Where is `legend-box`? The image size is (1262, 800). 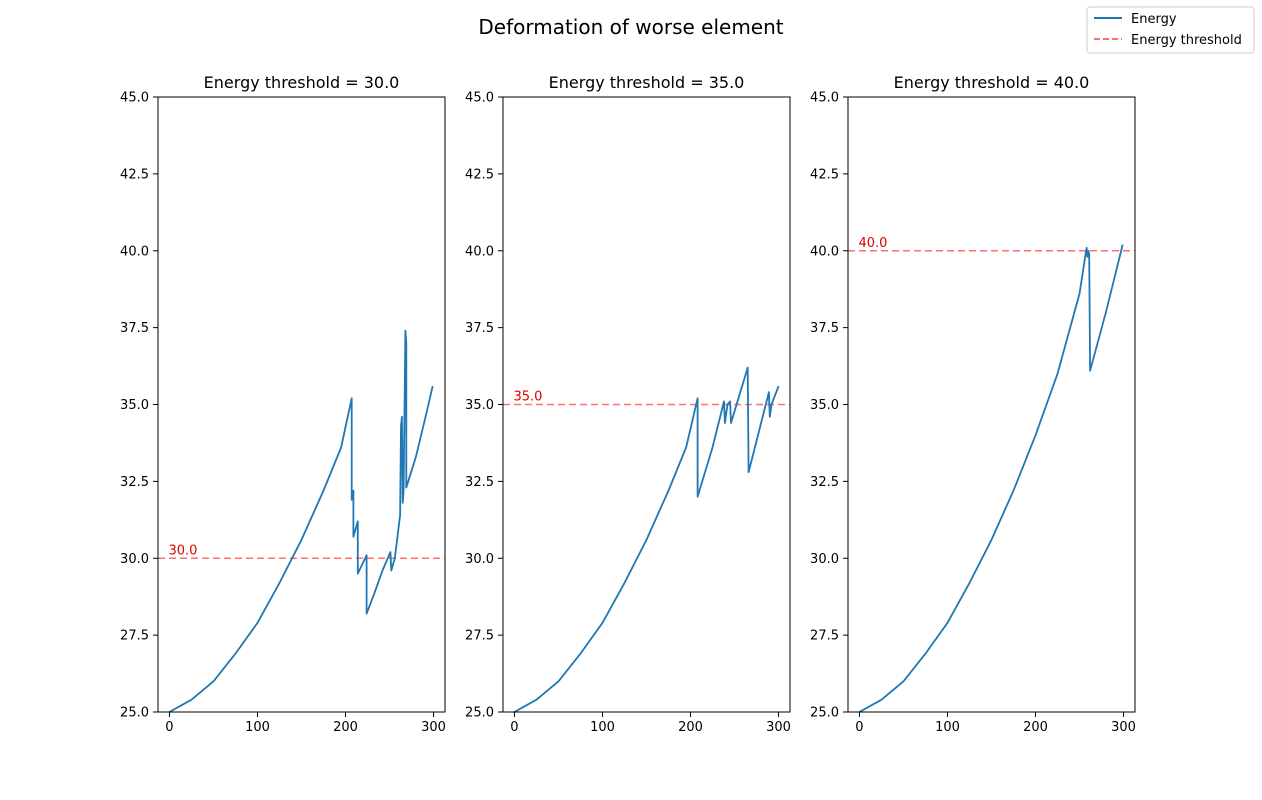
legend-box is located at coordinates (1170, 30).